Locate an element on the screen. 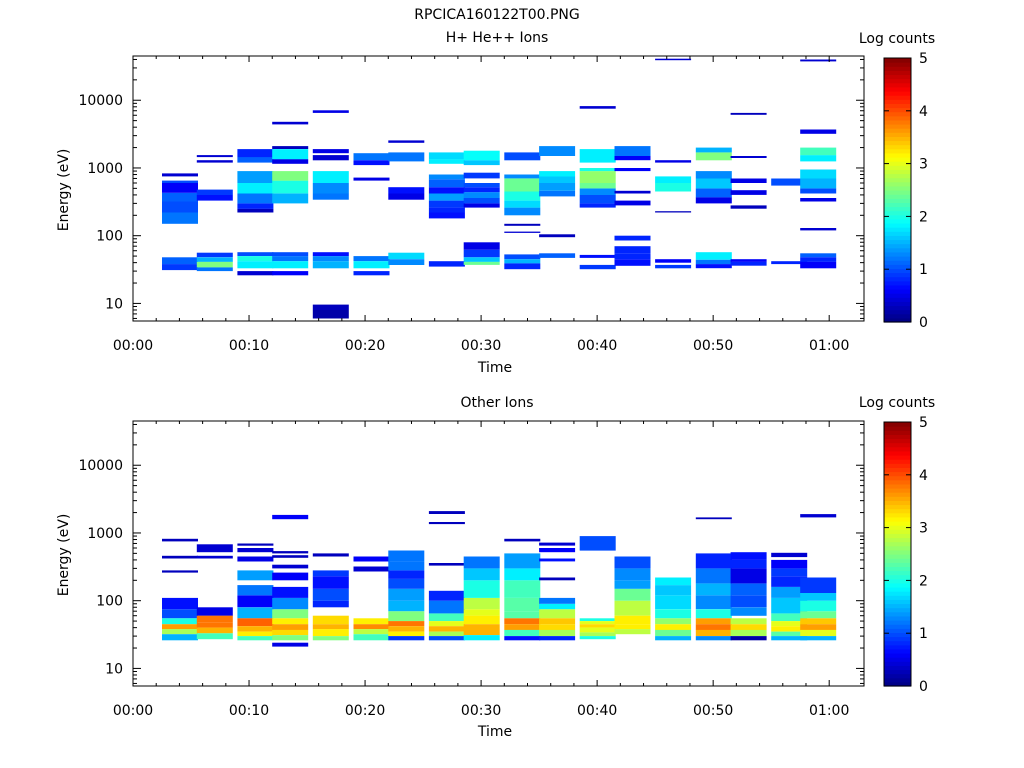  colorbar-tick-label: 1 is located at coordinates (923, 634).